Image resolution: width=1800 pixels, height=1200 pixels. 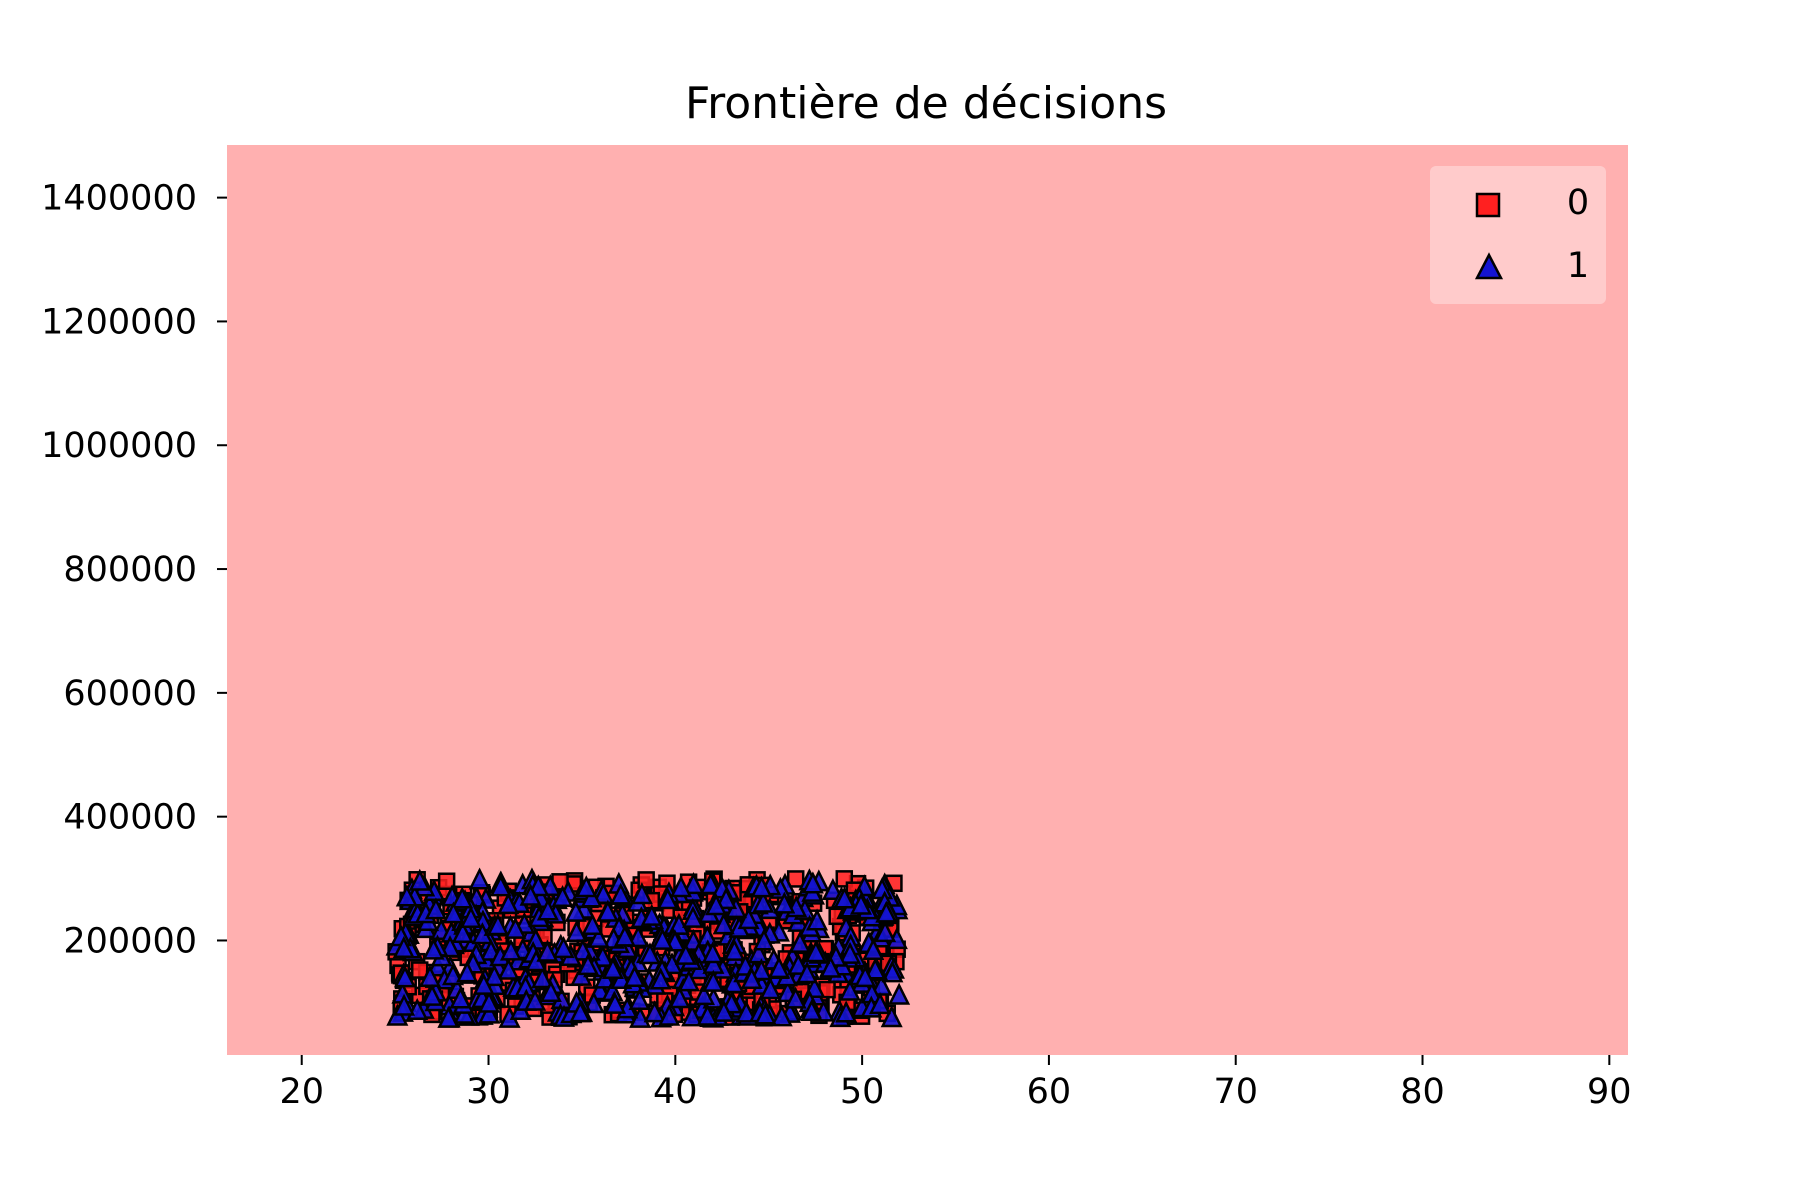 I want to click on y-tick-label: 800000, so click(x=130, y=570).